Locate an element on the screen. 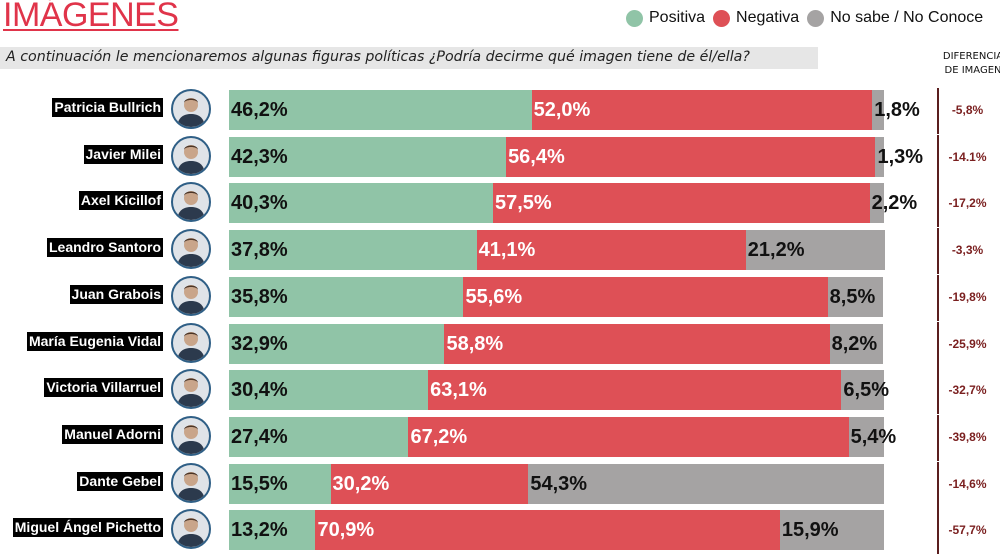 This screenshot has width=1000, height=556. difference-cell: -32,7% is located at coordinates (966, 391).